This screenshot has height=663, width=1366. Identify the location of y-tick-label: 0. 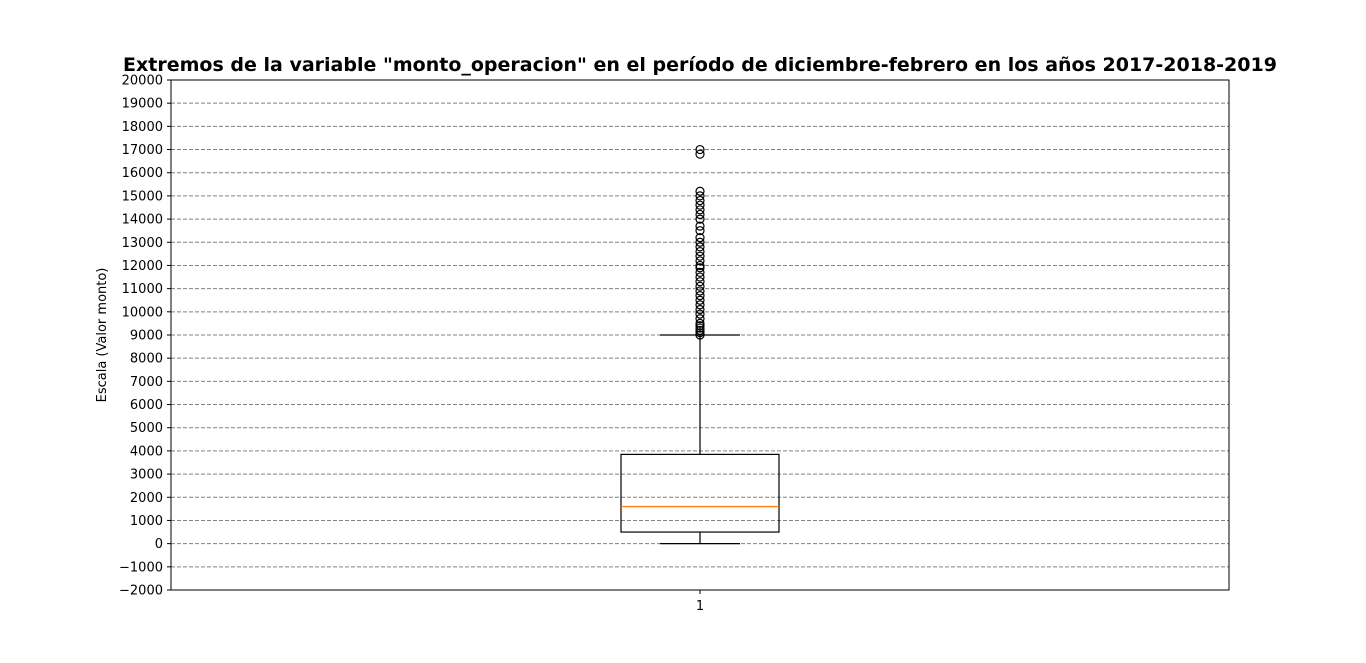
(159, 544).